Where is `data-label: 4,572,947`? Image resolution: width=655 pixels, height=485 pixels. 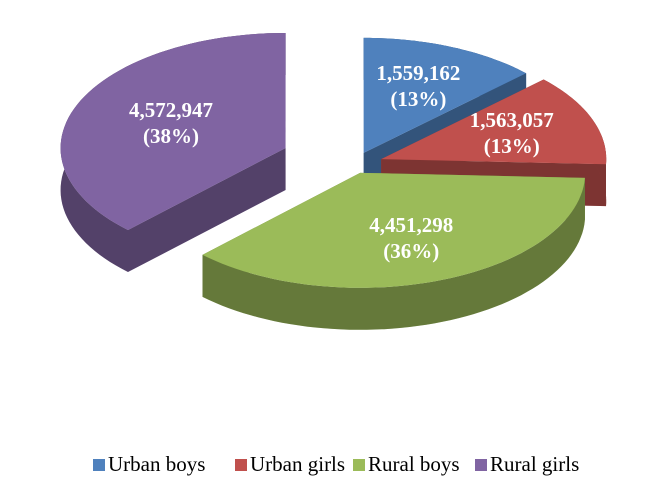
data-label: 4,572,947 is located at coordinates (171, 110).